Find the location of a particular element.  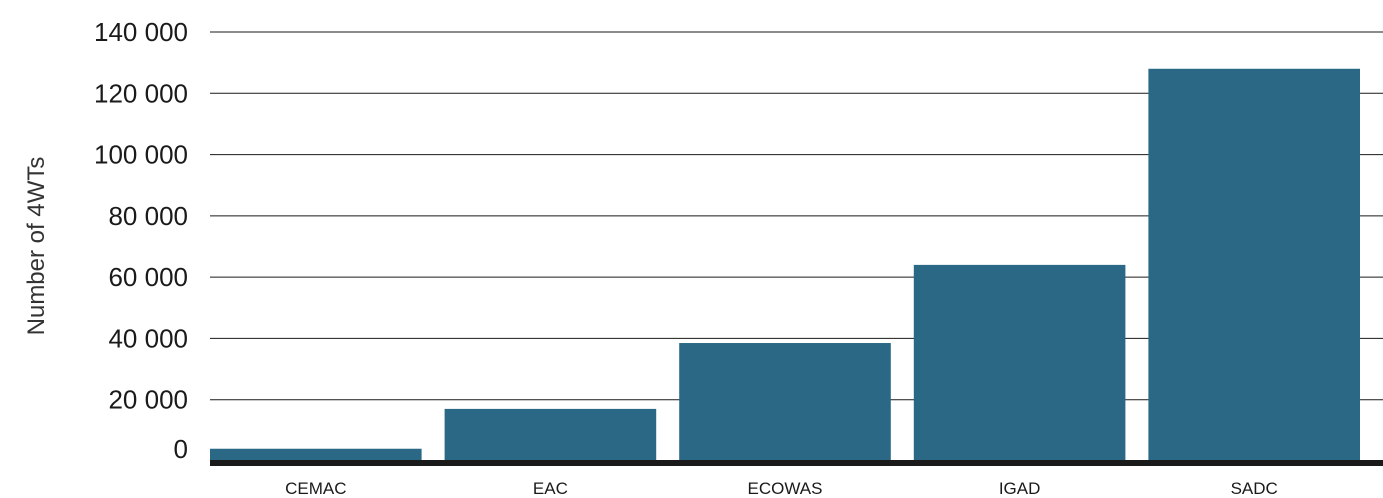

x-tick-label: CEMAC is located at coordinates (315, 488).